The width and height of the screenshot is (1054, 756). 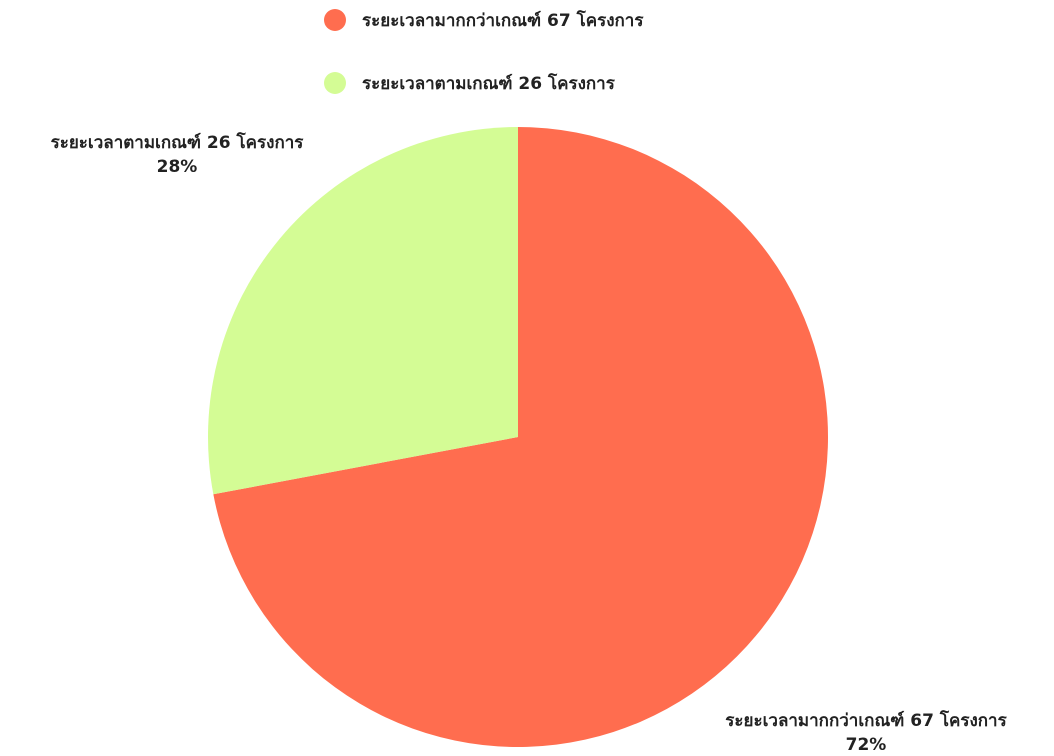 I want to click on legend-item-2: ระยะเวลาตามเกณฑ์ 26 โครงการ, so click(x=470, y=83).